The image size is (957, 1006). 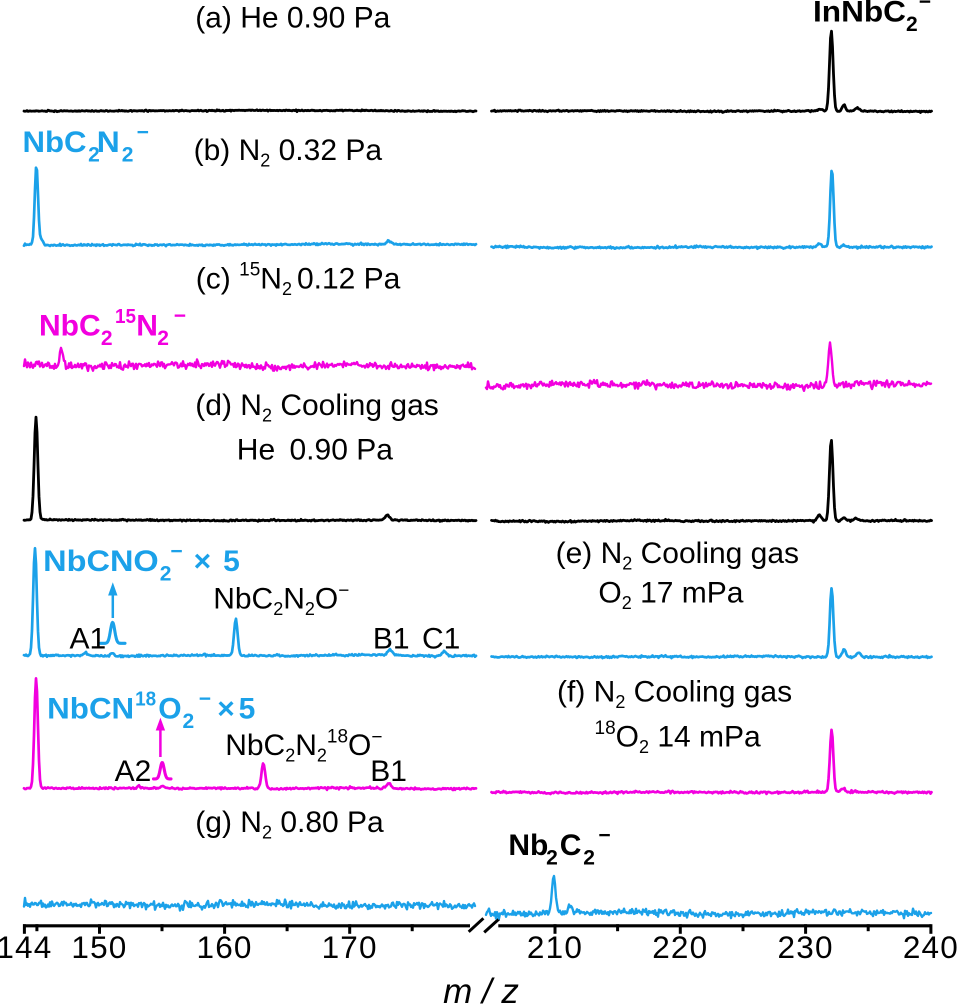 I want to click on svg-text: 144, so click(x=26, y=947).